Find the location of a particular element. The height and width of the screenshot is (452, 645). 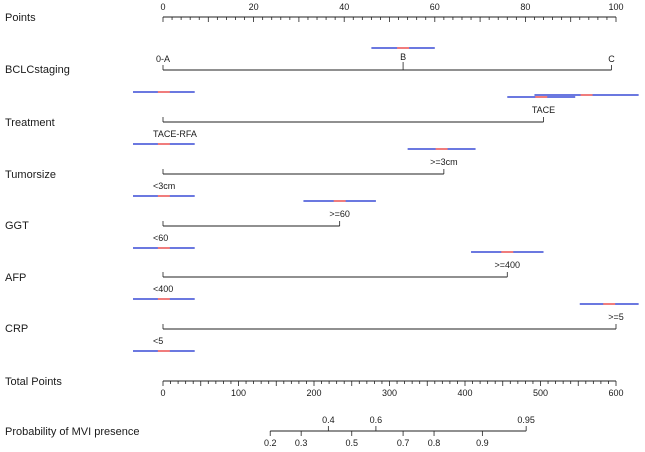

tumorsize-level-label: >=3cm is located at coordinates (444, 162).